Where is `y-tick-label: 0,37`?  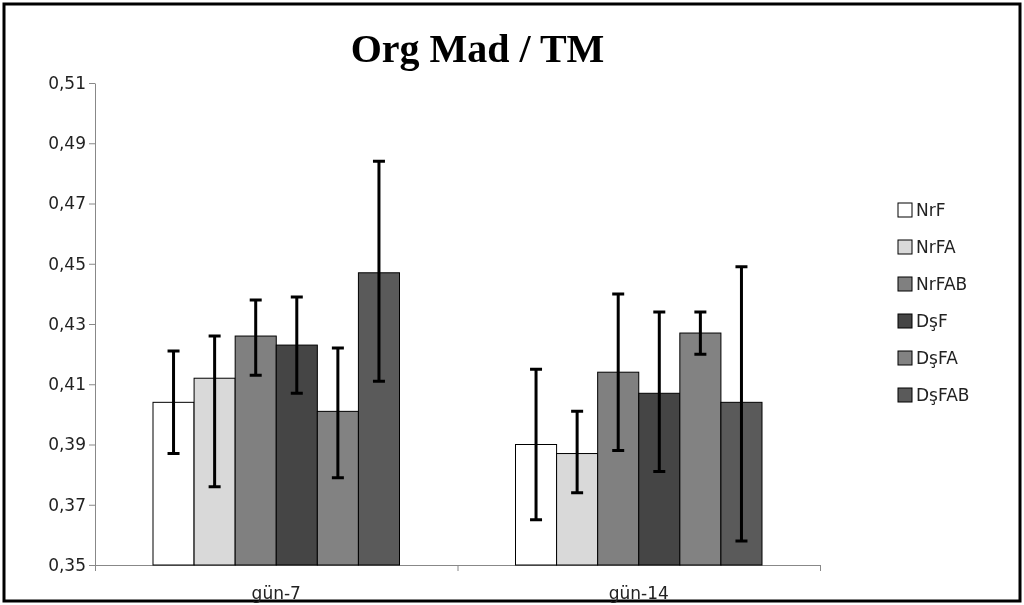
y-tick-label: 0,37 is located at coordinates (67, 504).